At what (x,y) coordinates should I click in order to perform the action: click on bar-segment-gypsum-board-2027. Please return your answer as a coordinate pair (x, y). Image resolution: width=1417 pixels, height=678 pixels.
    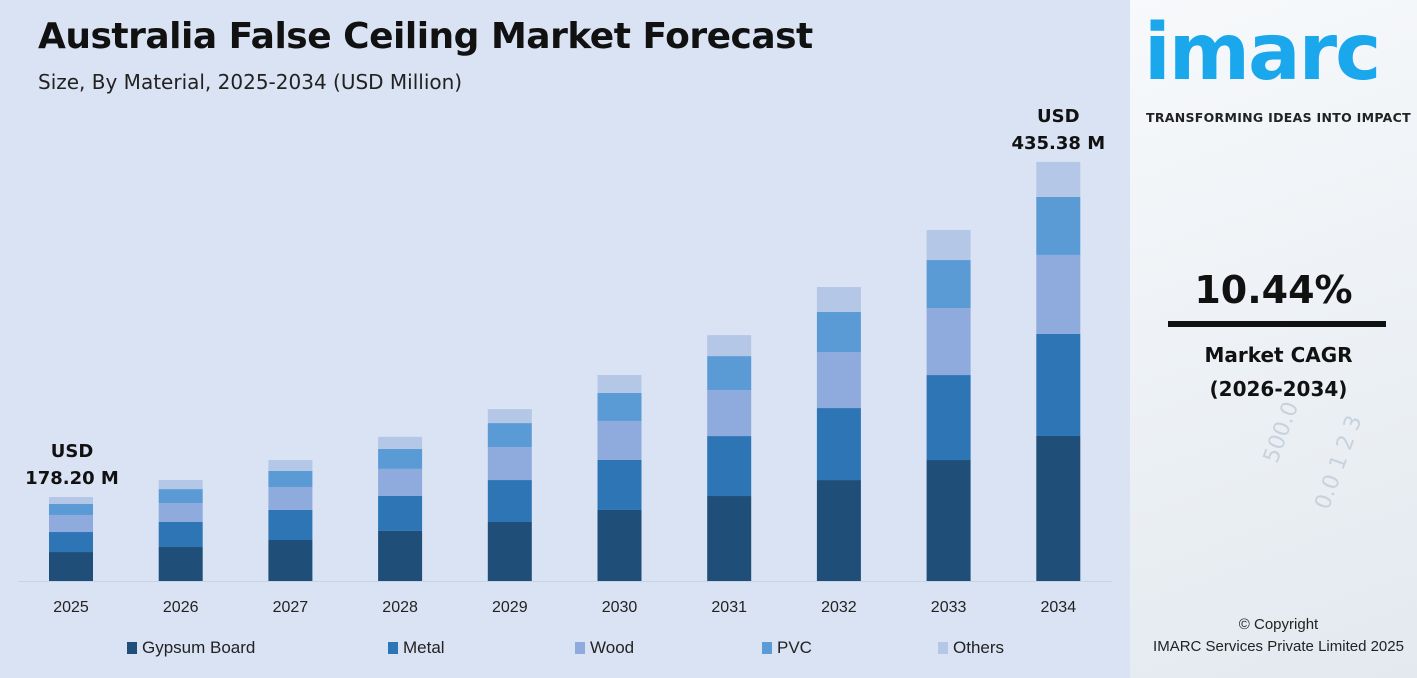
    Looking at the image, I should click on (290, 560).